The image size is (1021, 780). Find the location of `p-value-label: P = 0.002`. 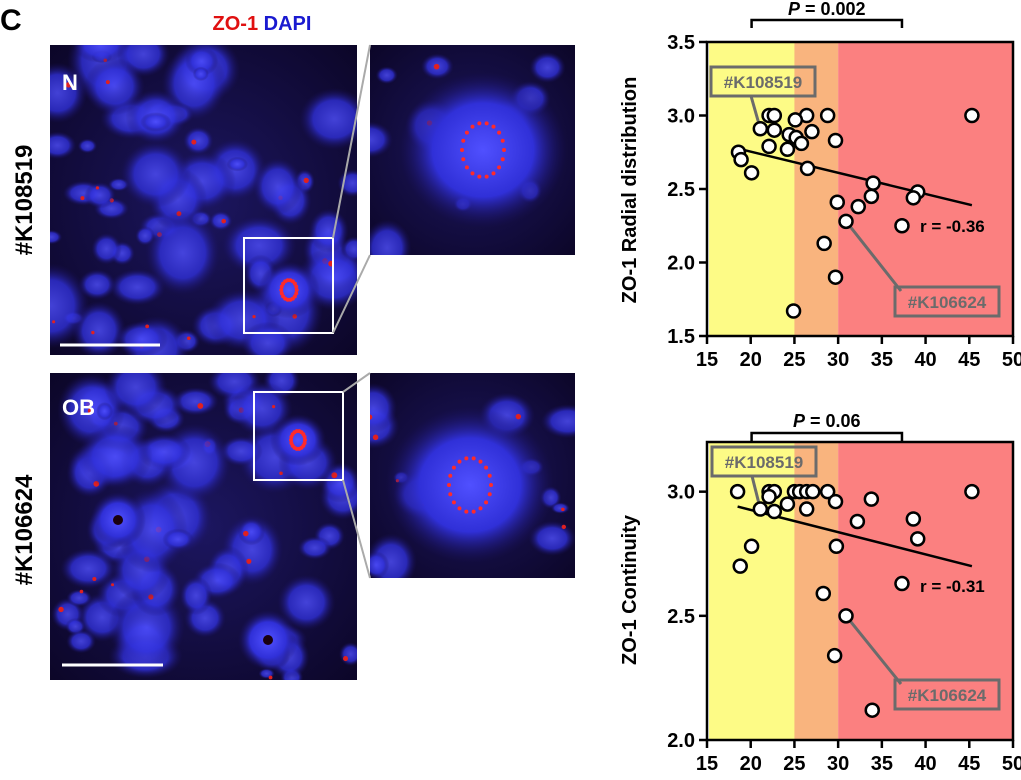

p-value-label: P = 0.002 is located at coordinates (827, 9).